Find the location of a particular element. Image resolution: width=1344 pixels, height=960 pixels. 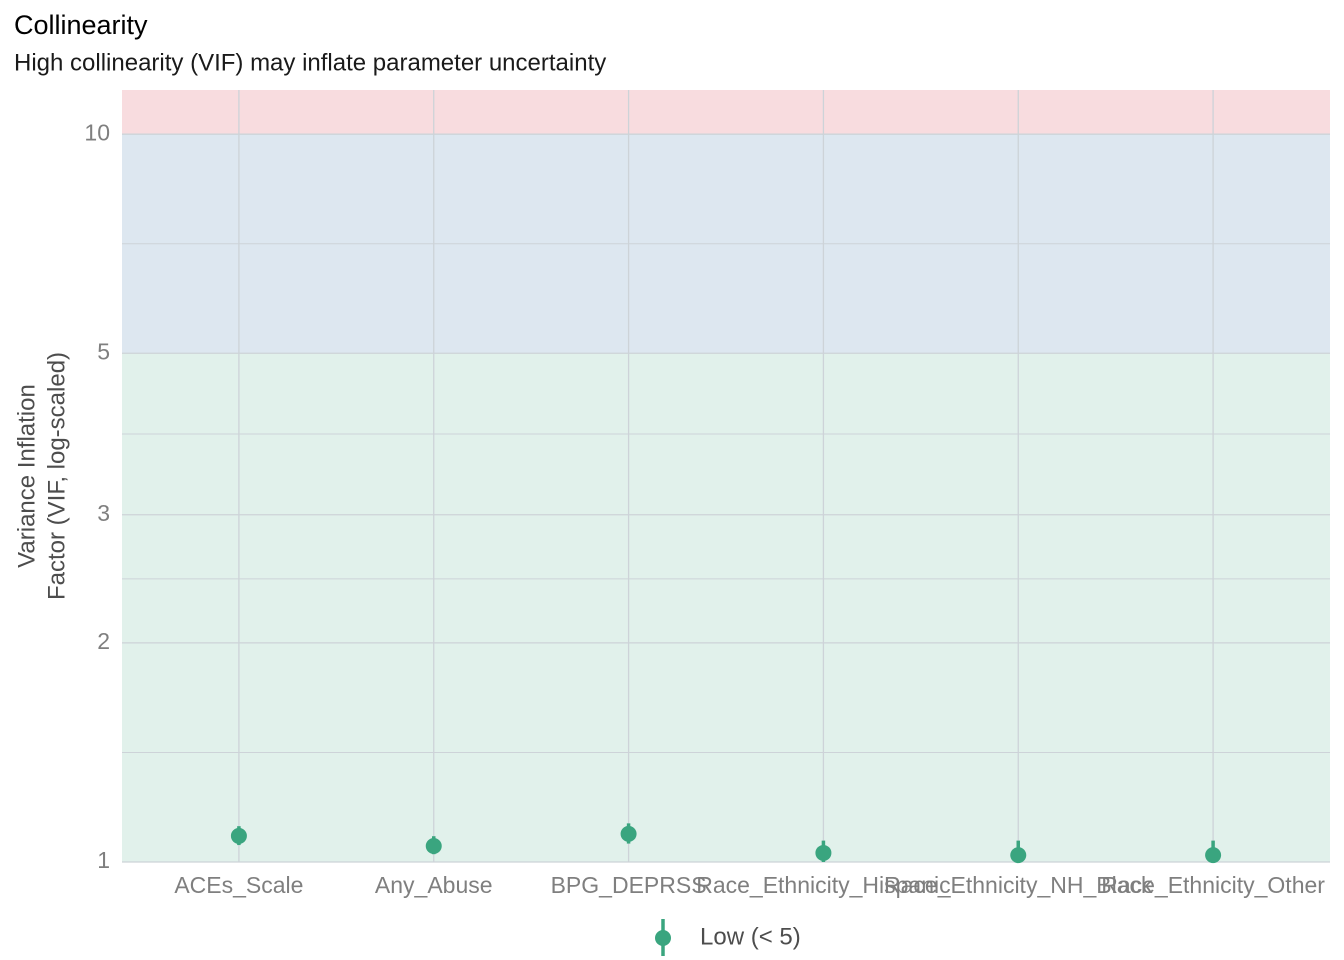

band is located at coordinates (726, 112).